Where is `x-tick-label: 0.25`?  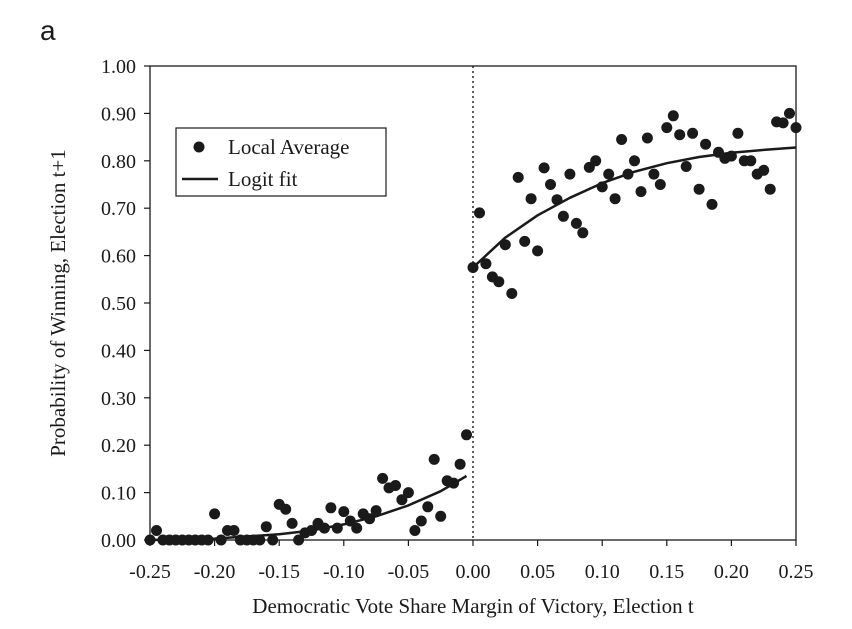 x-tick-label: 0.25 is located at coordinates (796, 572).